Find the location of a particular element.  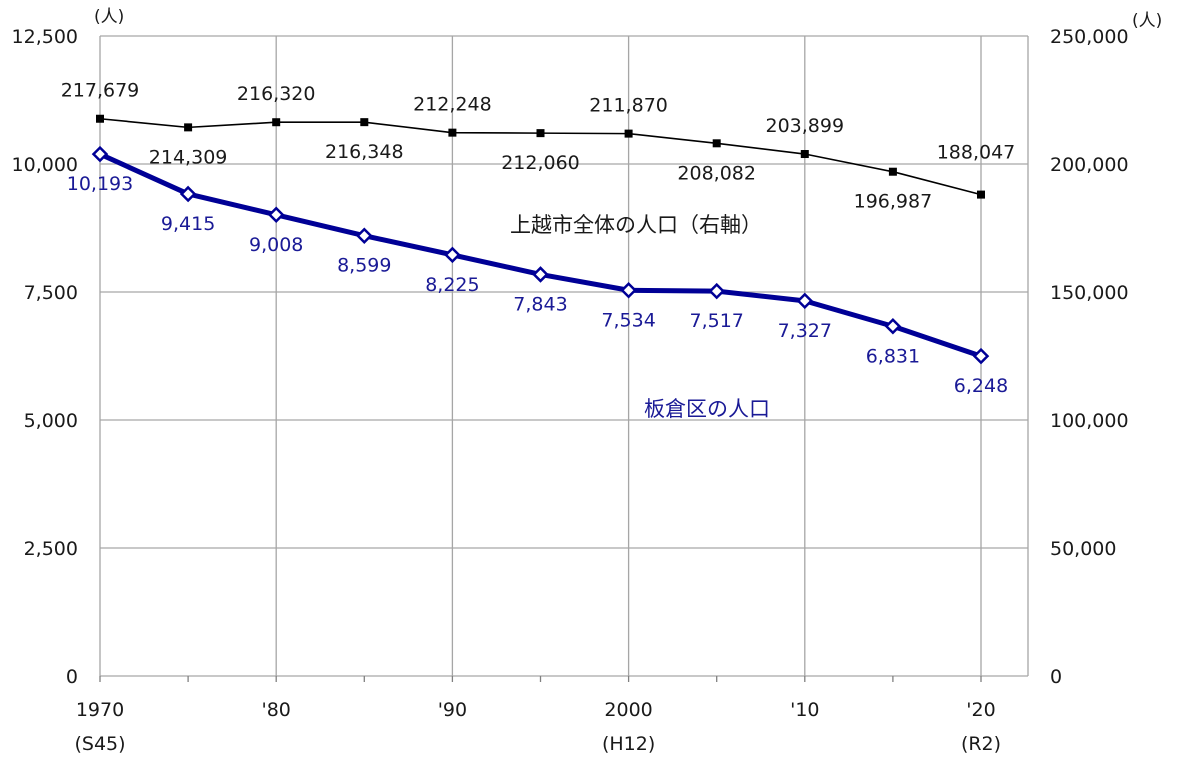

x-axis-tick-label: '80 is located at coordinates (275, 710).